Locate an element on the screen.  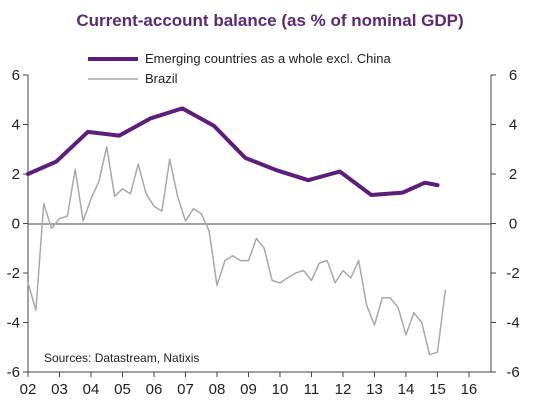
y-tick-label-right: 4 is located at coordinates (513, 125).